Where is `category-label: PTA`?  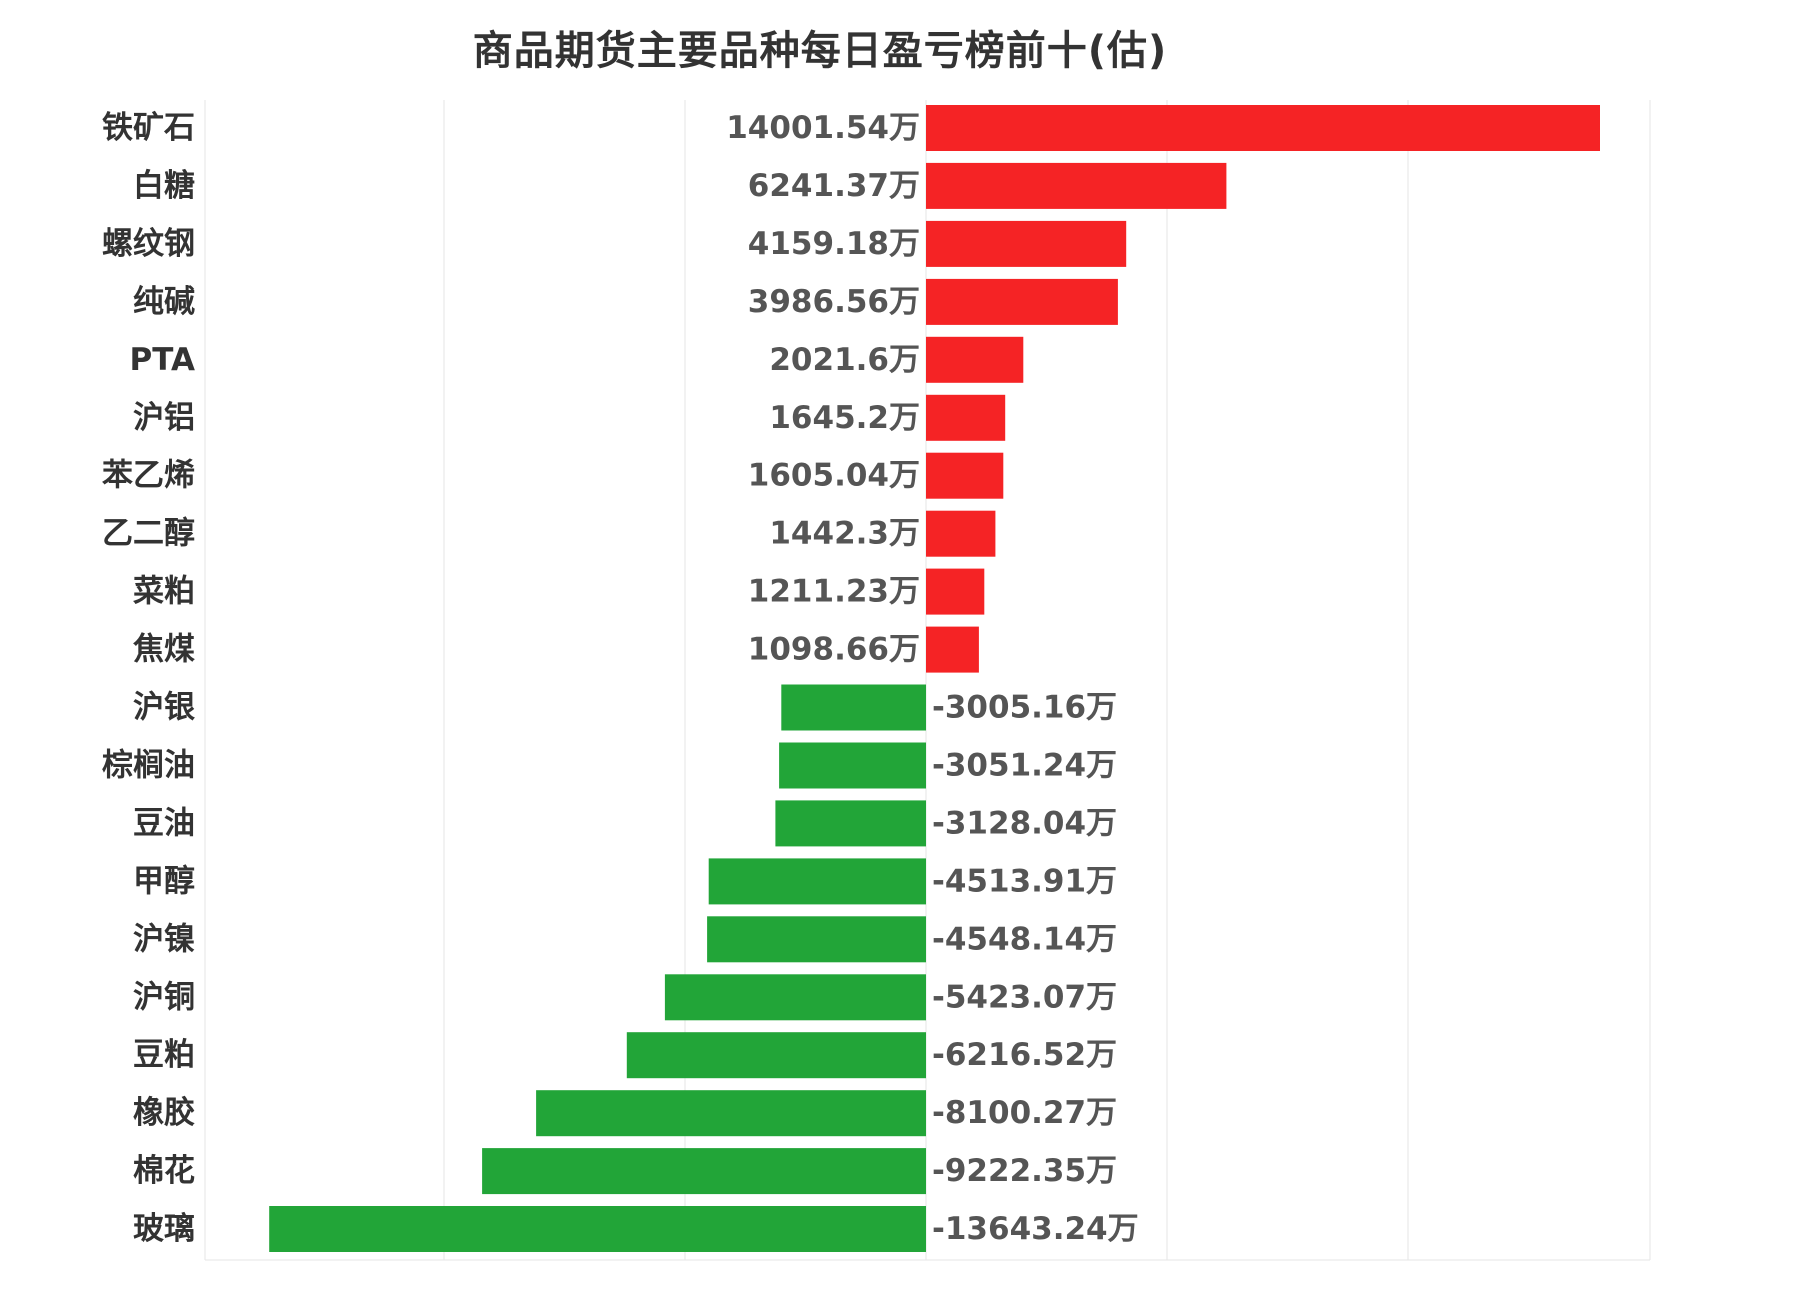 category-label: PTA is located at coordinates (162, 360).